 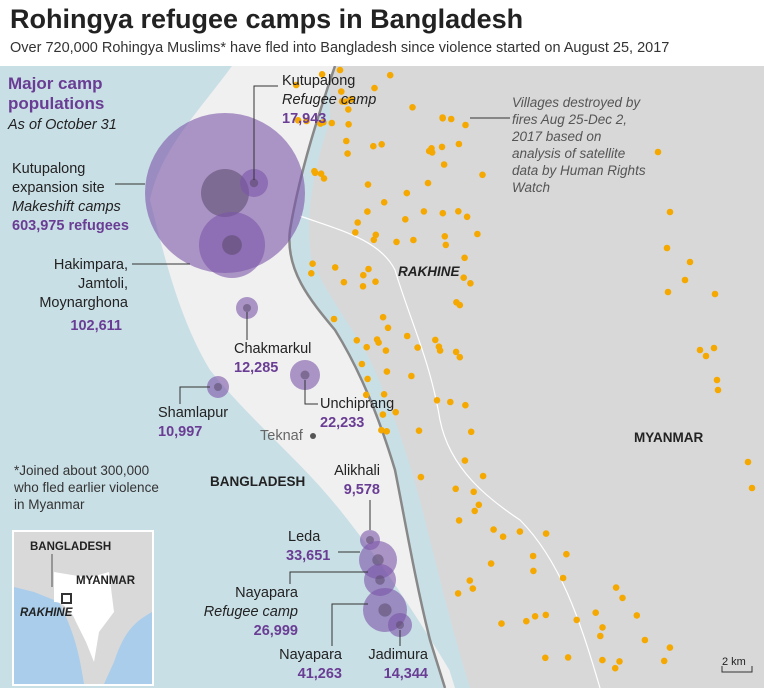 What do you see at coordinates (71, 547) in the screenshot?
I see `inset-label-bangladesh: BANGLADESH` at bounding box center [71, 547].